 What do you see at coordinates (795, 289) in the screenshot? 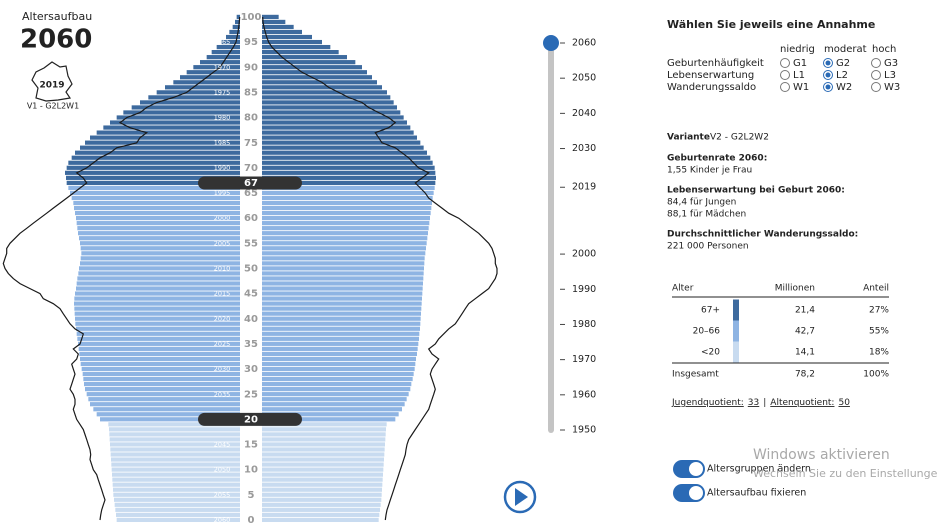
I see `table-header: Millionen` at bounding box center [795, 289].